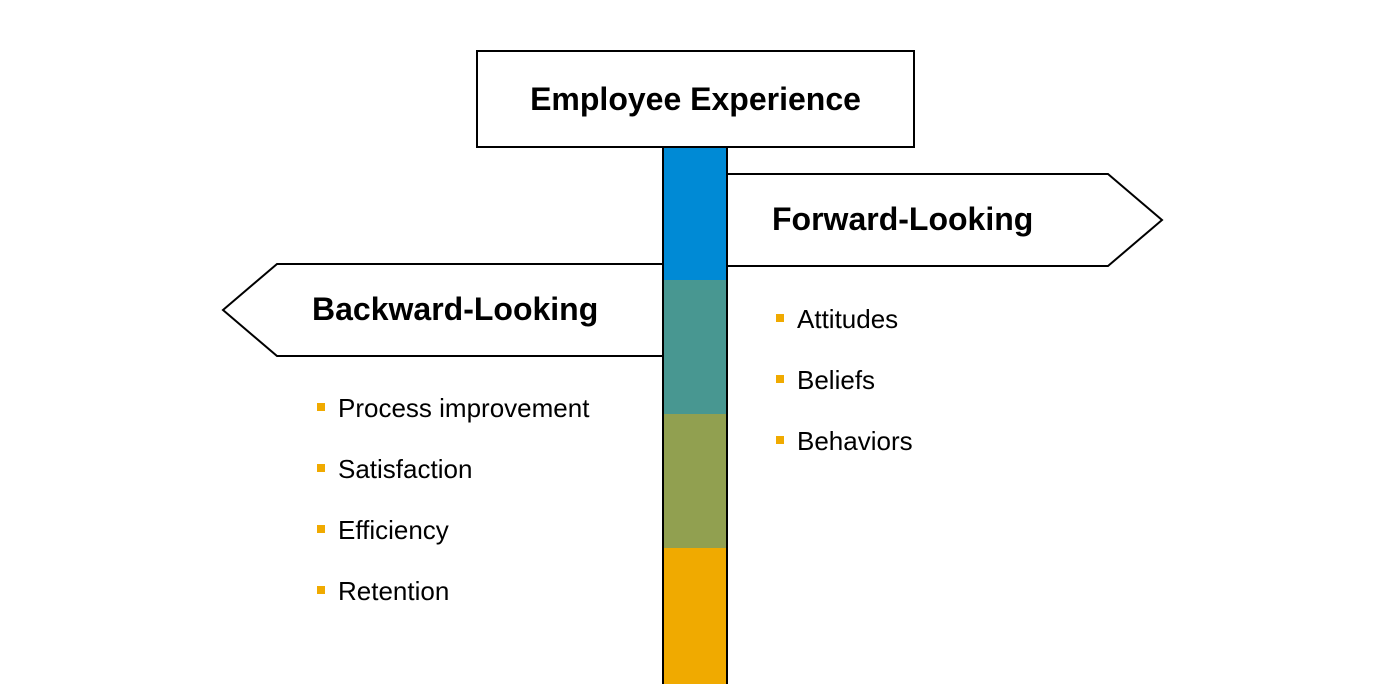  What do you see at coordinates (848, 319) in the screenshot?
I see `list-item-text: Attitudes` at bounding box center [848, 319].